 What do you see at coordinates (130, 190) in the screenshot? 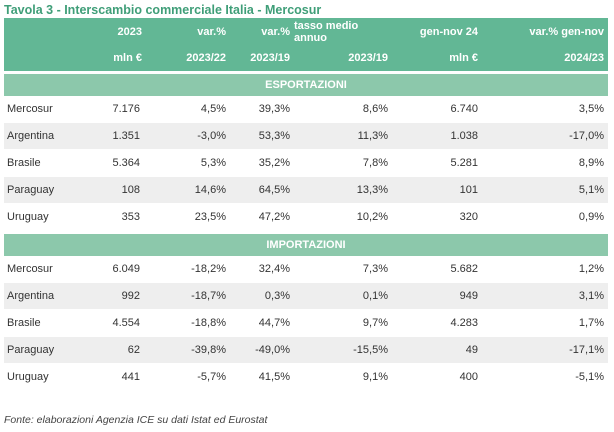
I see `value-cell: 108` at bounding box center [130, 190].